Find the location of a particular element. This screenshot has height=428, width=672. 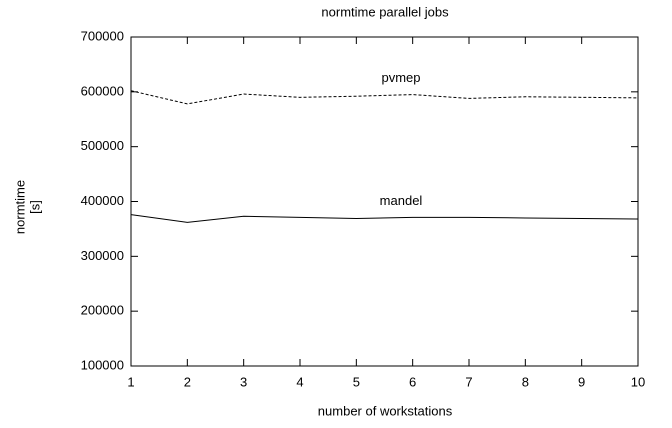

x-tick-label: 3 is located at coordinates (243, 381).